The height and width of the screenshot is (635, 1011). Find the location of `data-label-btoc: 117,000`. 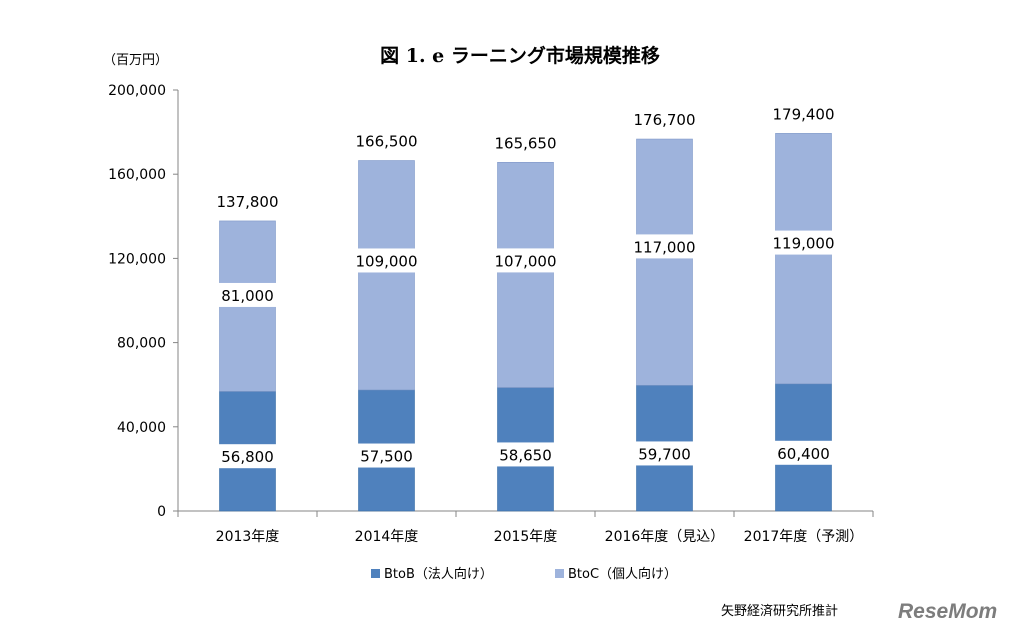

data-label-btoc: 117,000 is located at coordinates (664, 247).